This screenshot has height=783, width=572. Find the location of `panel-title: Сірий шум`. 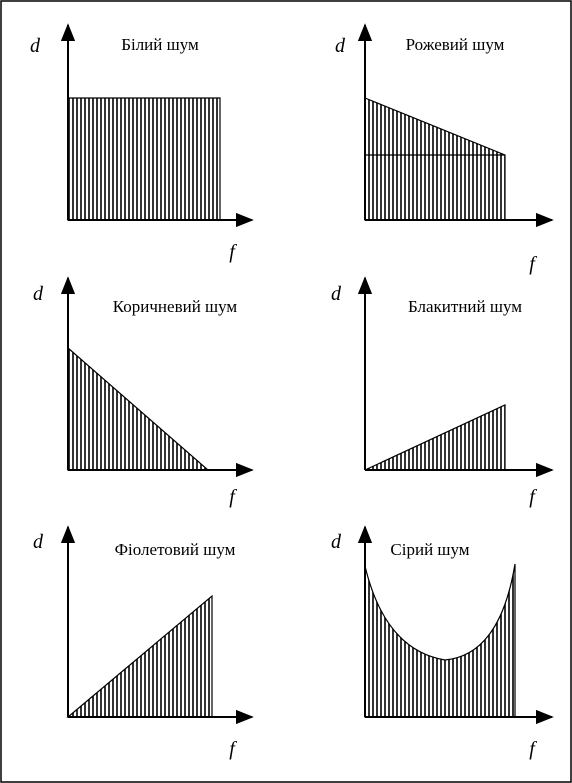

panel-title: Сірий шум is located at coordinates (429, 549).